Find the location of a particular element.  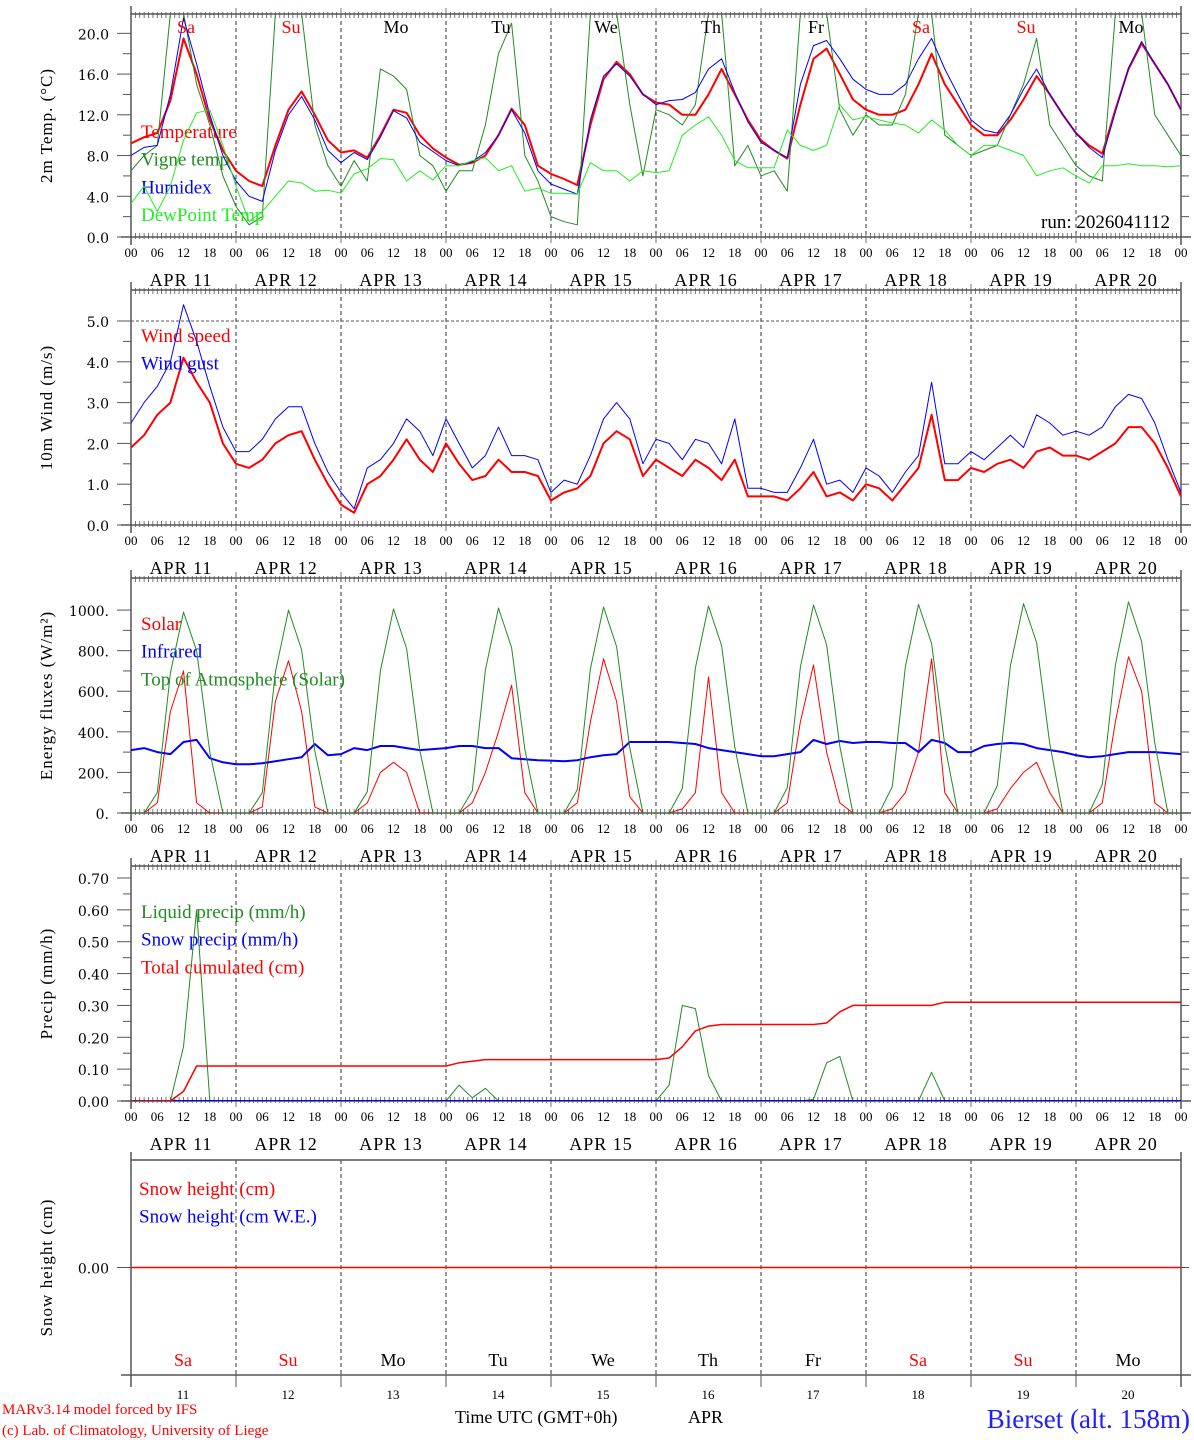

x-date-label: APR 18 is located at coordinates (916, 1144).